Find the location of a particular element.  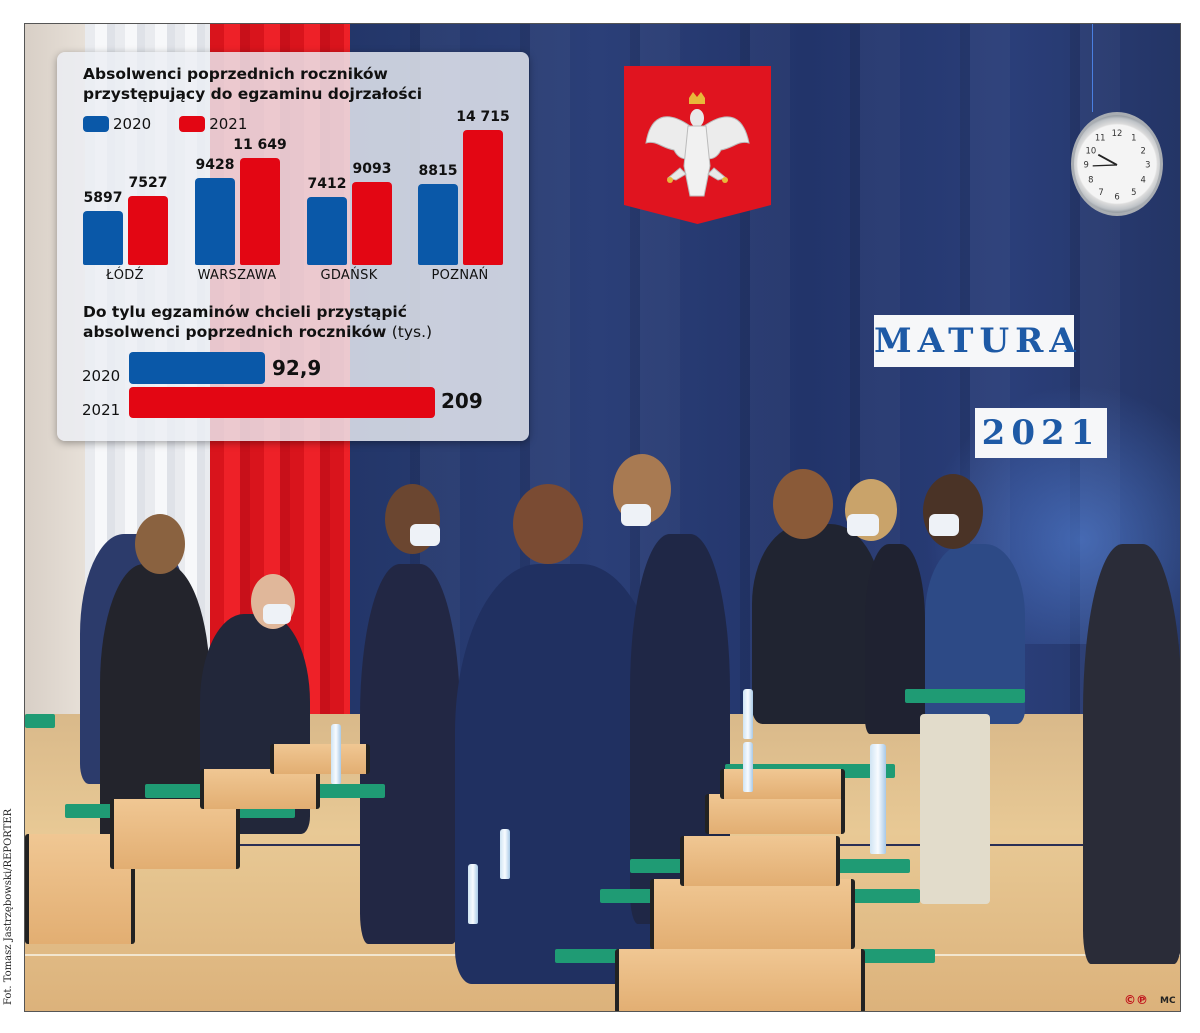

legend-item-2021: 2021 is located at coordinates (213, 124).